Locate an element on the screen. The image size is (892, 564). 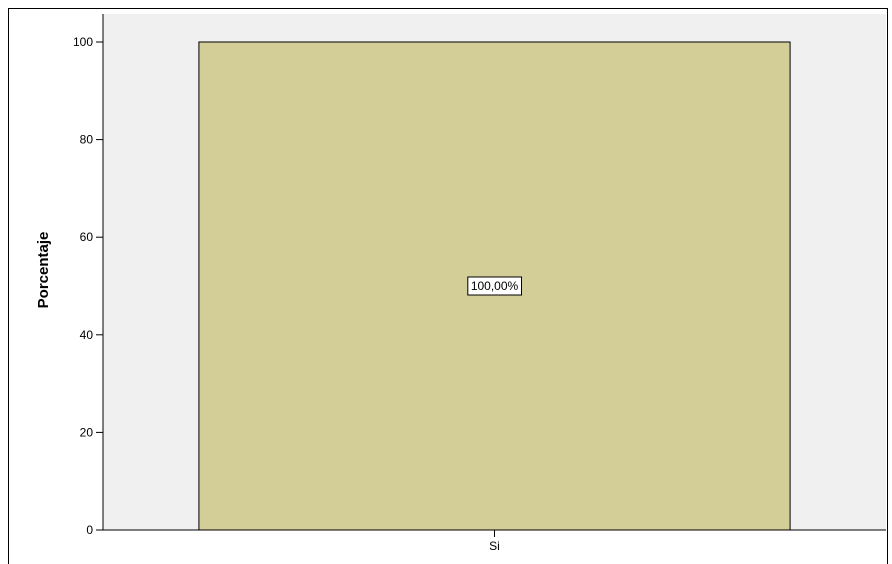
x-axis: Si is located at coordinates (494, 541).